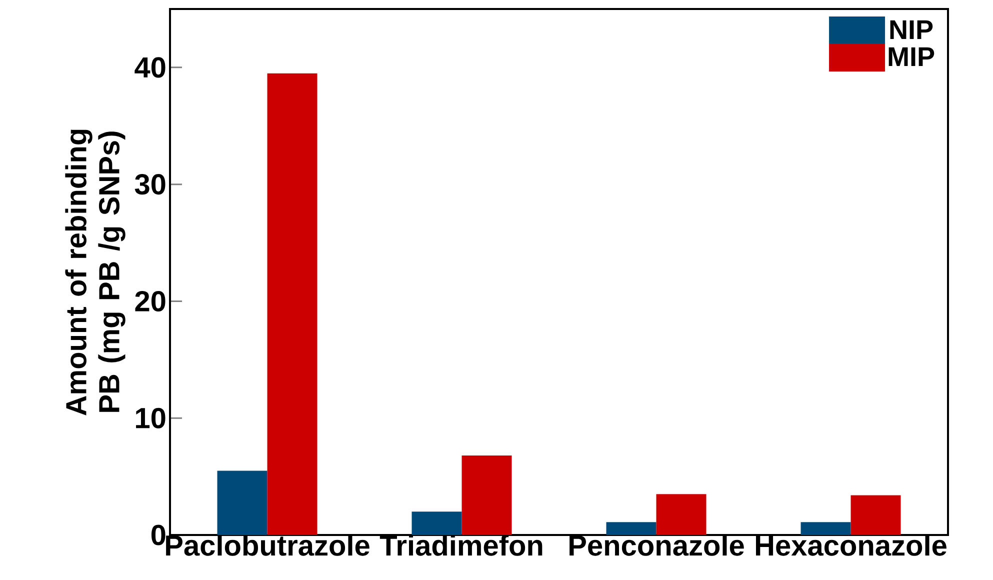  What do you see at coordinates (911, 29) in the screenshot?
I see `legend-label: NIP` at bounding box center [911, 29].